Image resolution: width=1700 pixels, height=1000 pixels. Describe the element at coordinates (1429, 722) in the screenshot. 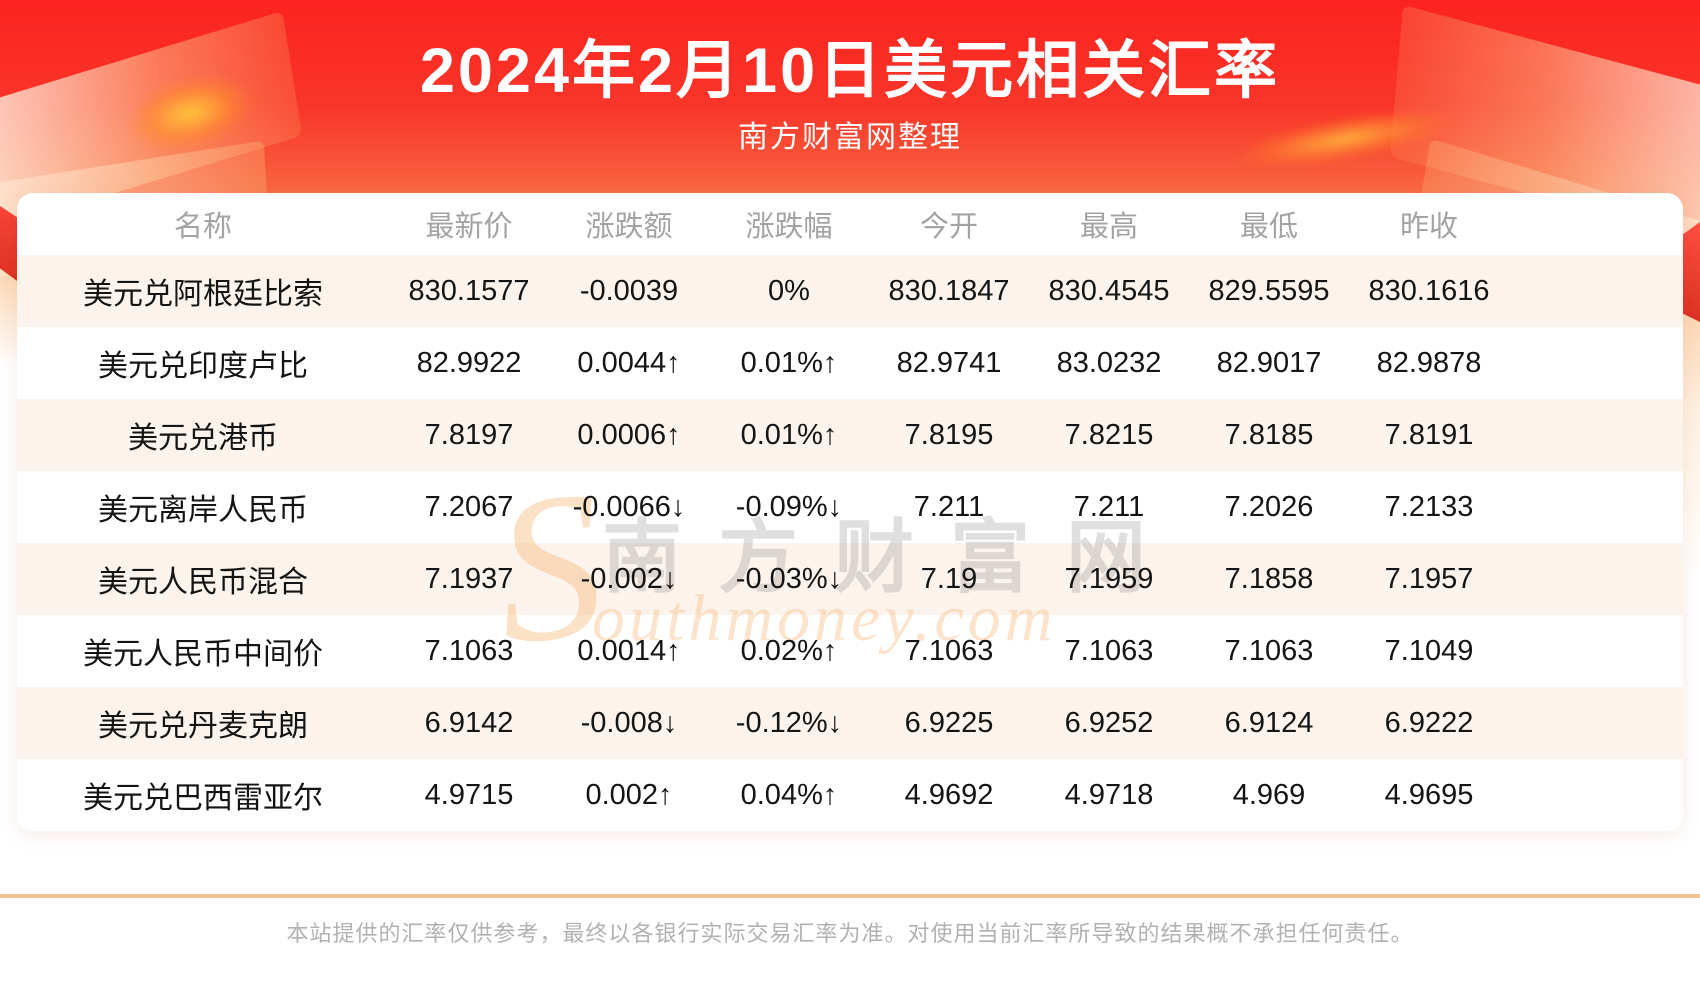

I see `prev-close-price: 6.9222` at that location.